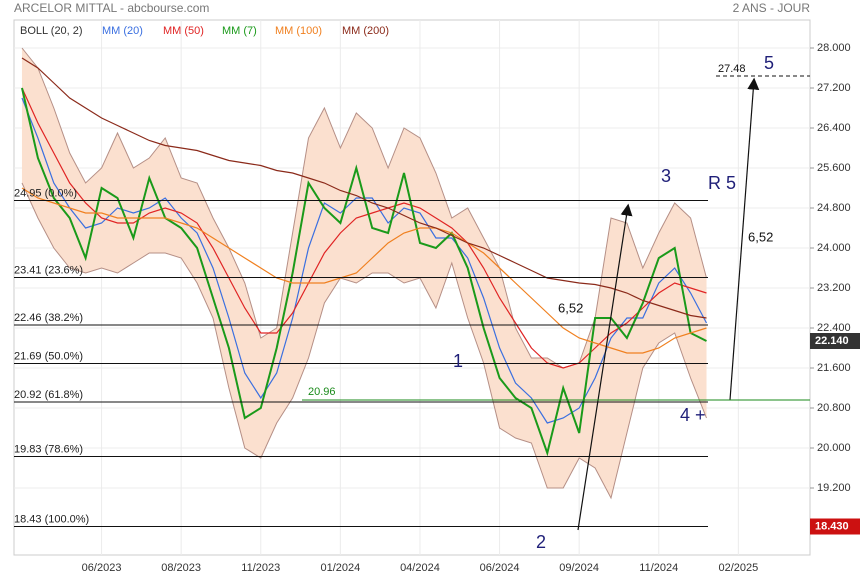 The height and width of the screenshot is (580, 860). Describe the element at coordinates (832, 341) in the screenshot. I see `price-label: 22.140` at that location.